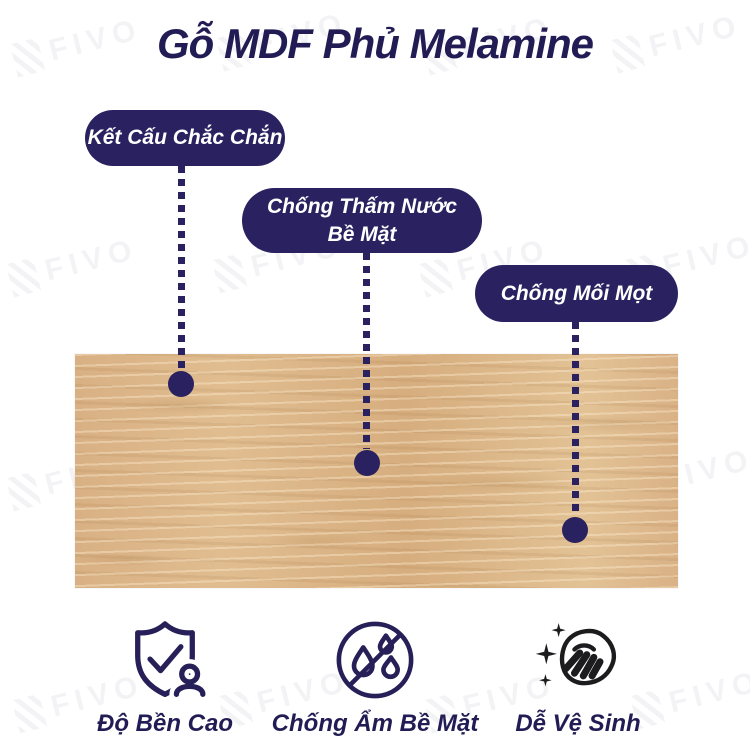 This screenshot has height=750, width=750. What do you see at coordinates (578, 660) in the screenshot?
I see `hand-wipe-sparkle-icon` at bounding box center [578, 660].